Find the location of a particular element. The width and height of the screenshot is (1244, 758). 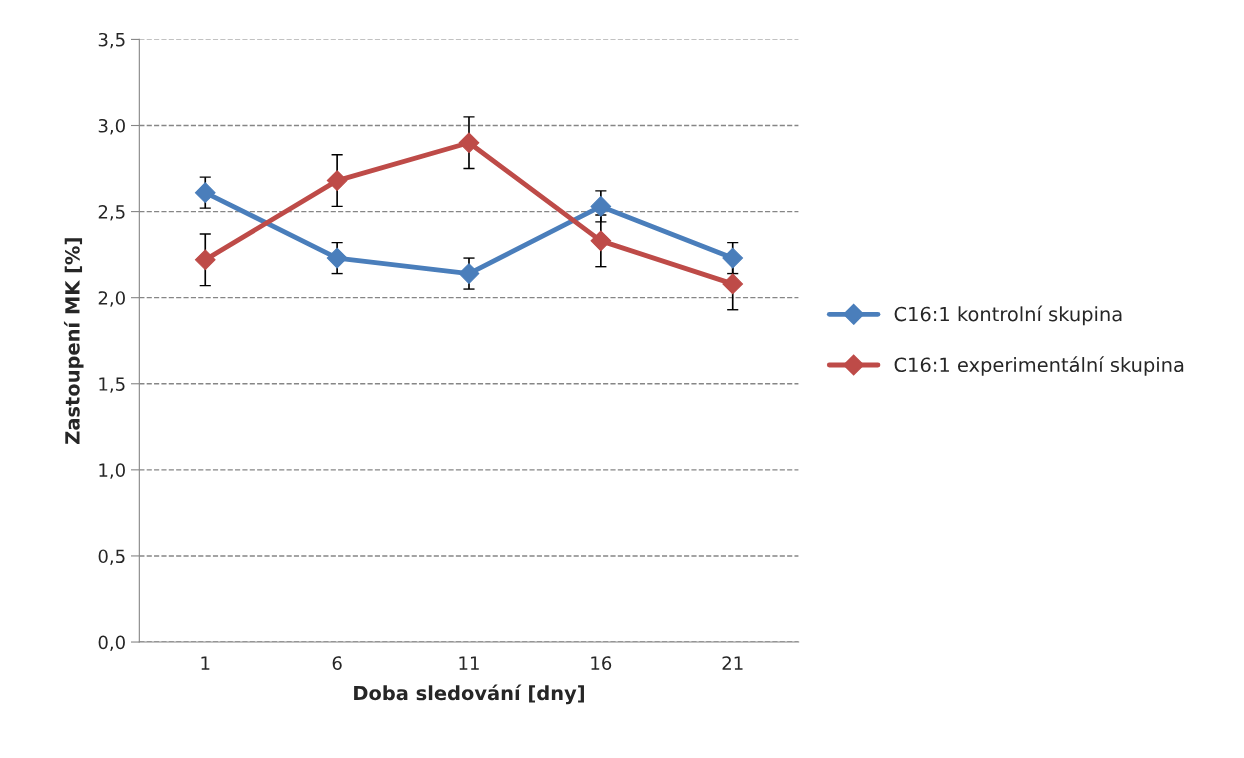

y-tick-label: 1,5 is located at coordinates (112, 385).